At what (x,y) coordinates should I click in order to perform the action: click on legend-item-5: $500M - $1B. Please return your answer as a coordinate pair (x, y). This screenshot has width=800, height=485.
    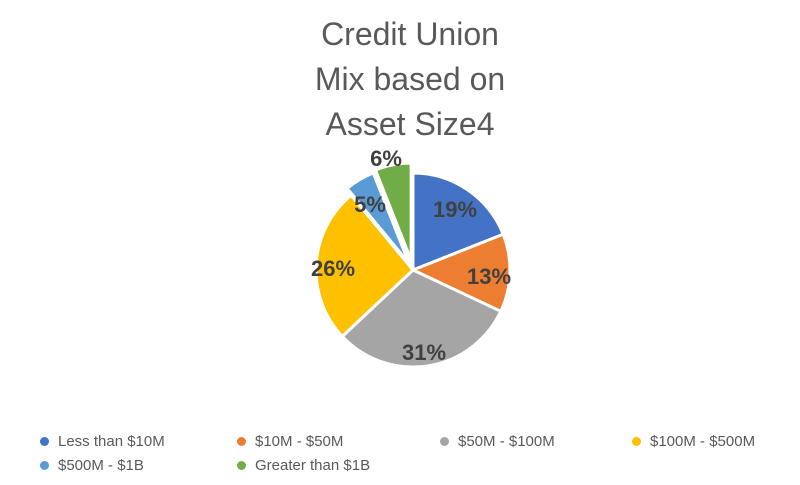
    Looking at the image, I should click on (92, 465).